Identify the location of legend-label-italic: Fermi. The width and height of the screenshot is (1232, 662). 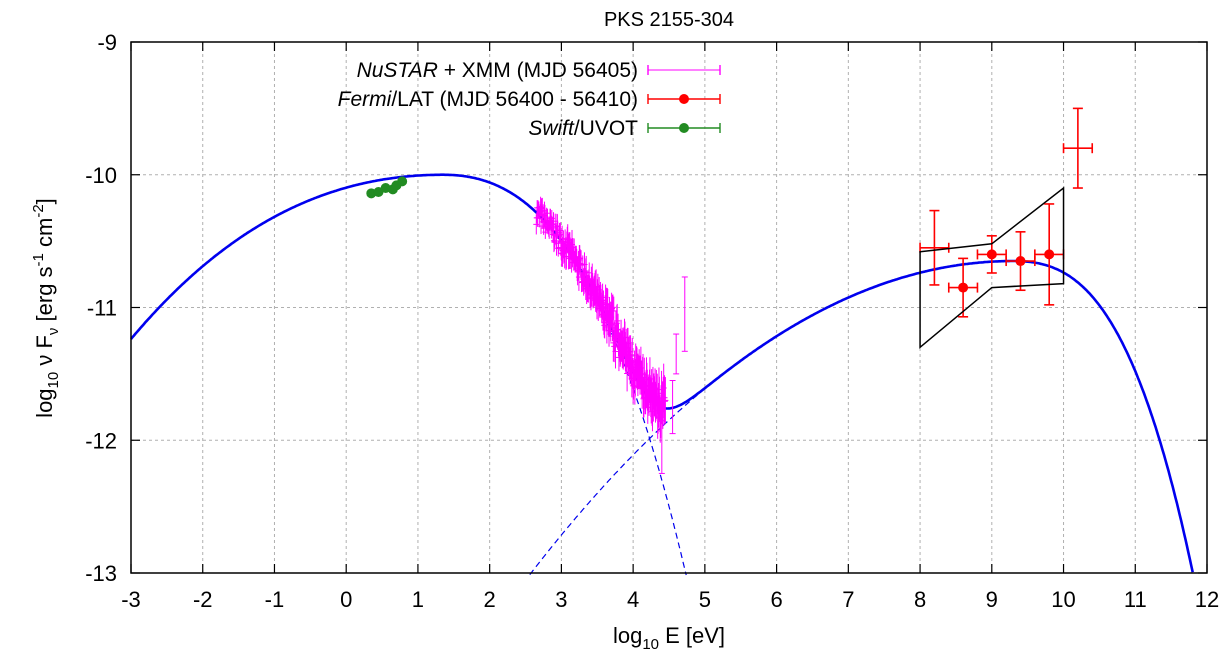
(365, 99).